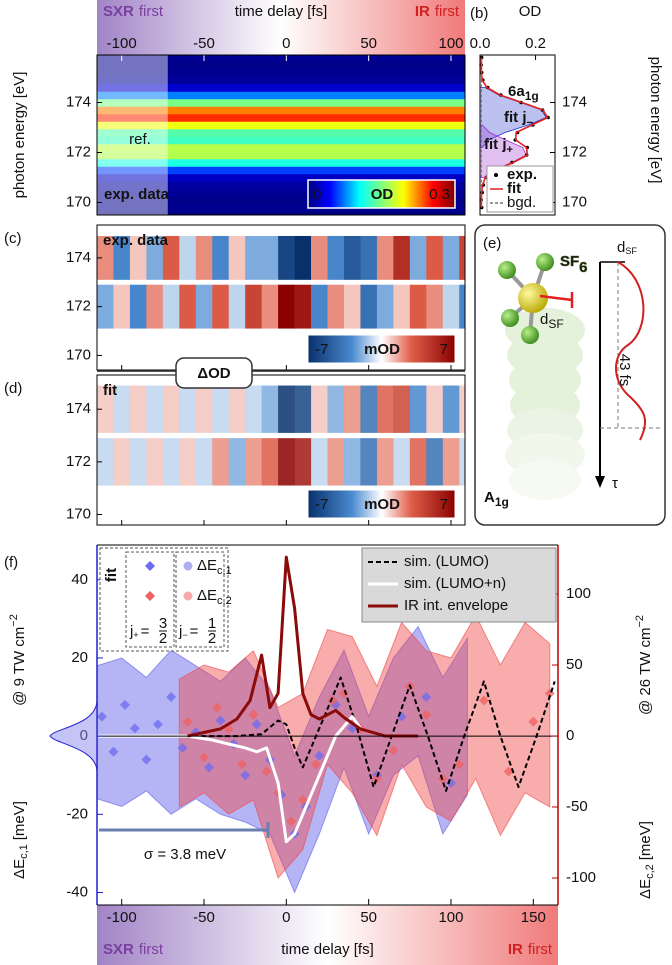 The width and height of the screenshot is (672, 965). What do you see at coordinates (118, 949) in the screenshot?
I see `sxr-first-part: SXR` at bounding box center [118, 949].